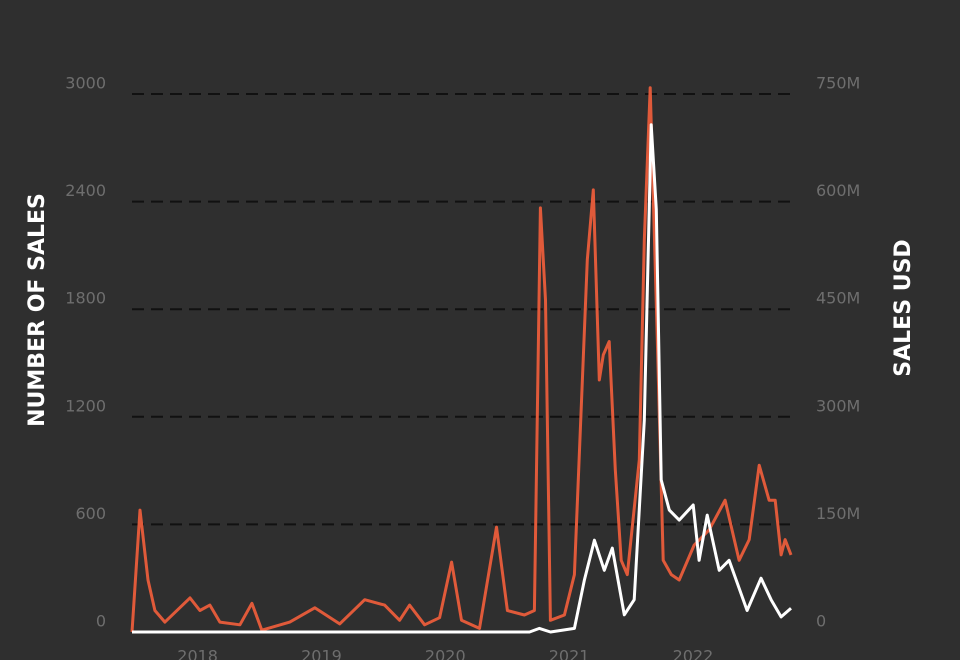 The image size is (960, 660). Describe the element at coordinates (445, 653) in the screenshot. I see `x-tick-label: 2020` at that location.